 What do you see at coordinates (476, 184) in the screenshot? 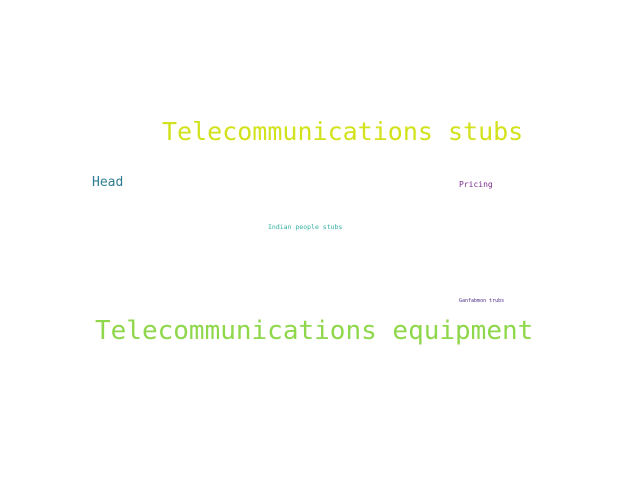
I see `word-pricing: Pricing` at bounding box center [476, 184].